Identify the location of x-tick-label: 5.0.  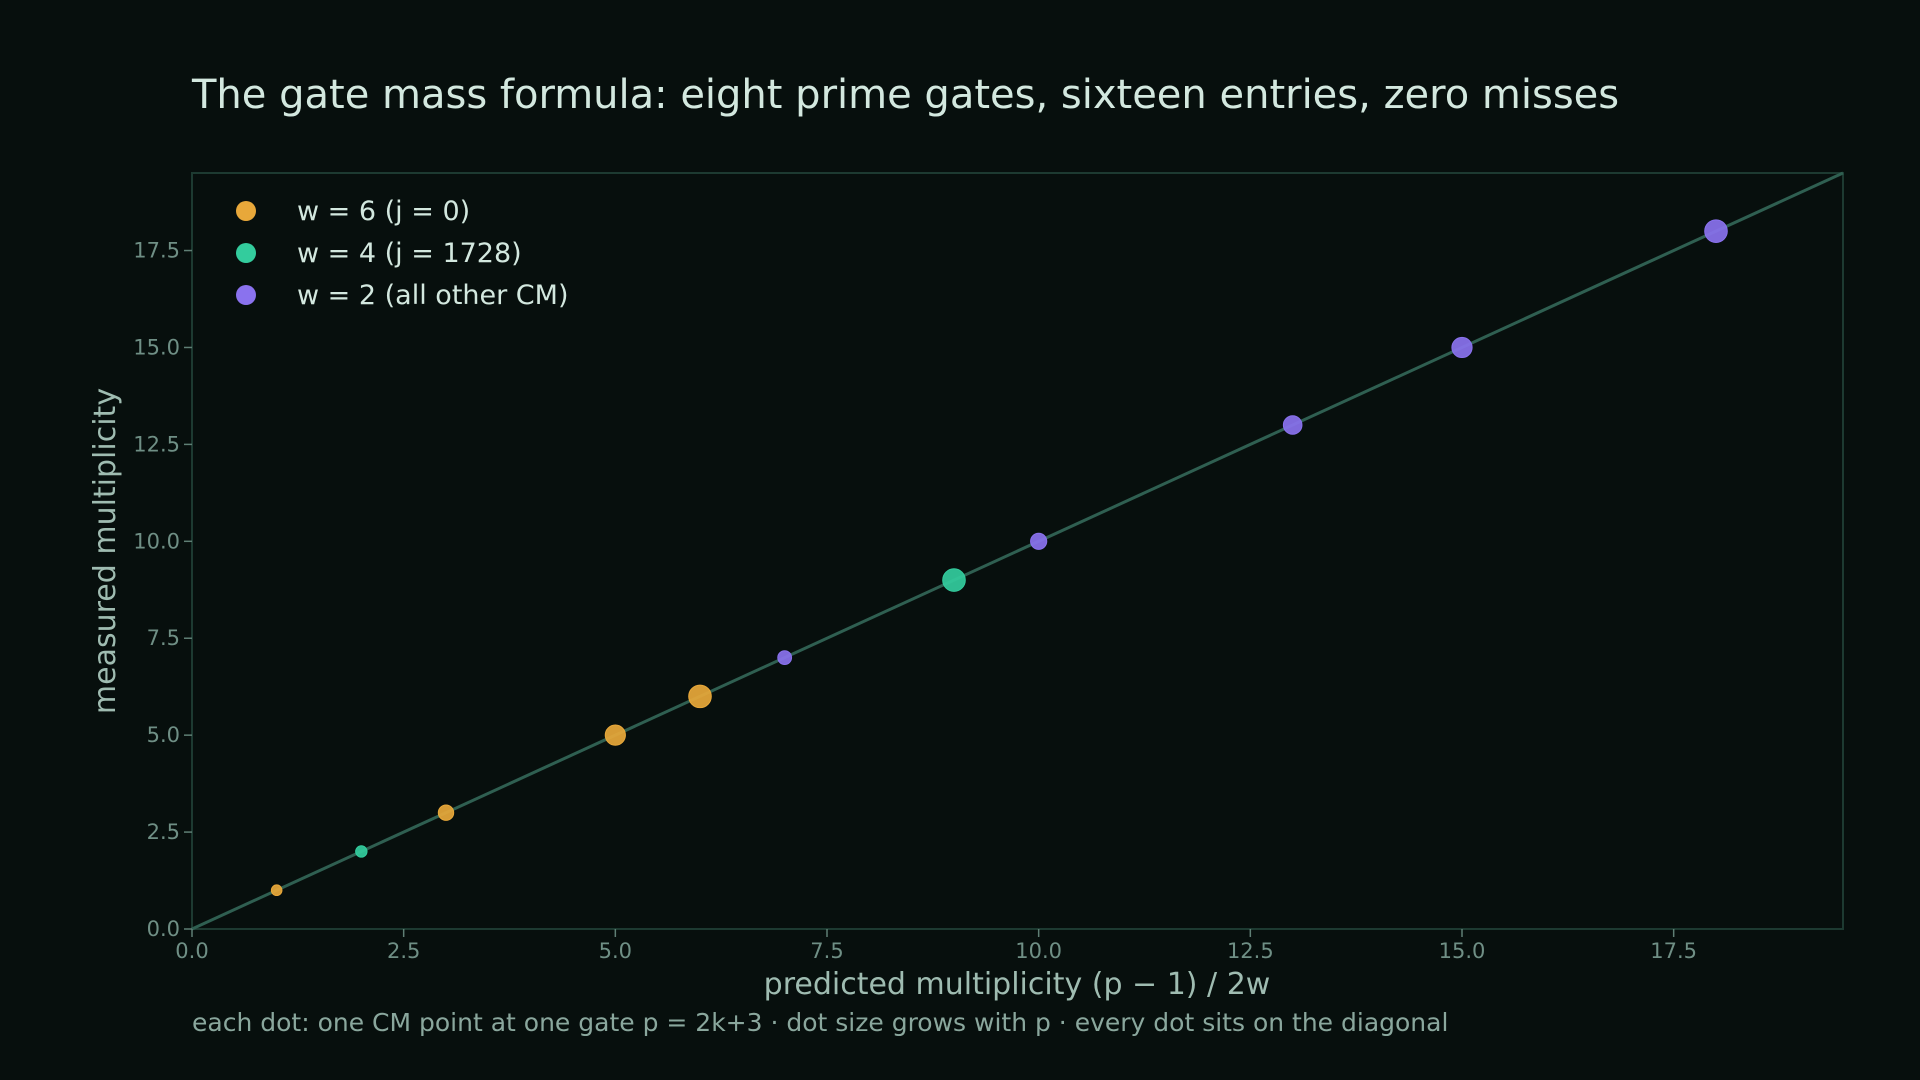
(615, 951).